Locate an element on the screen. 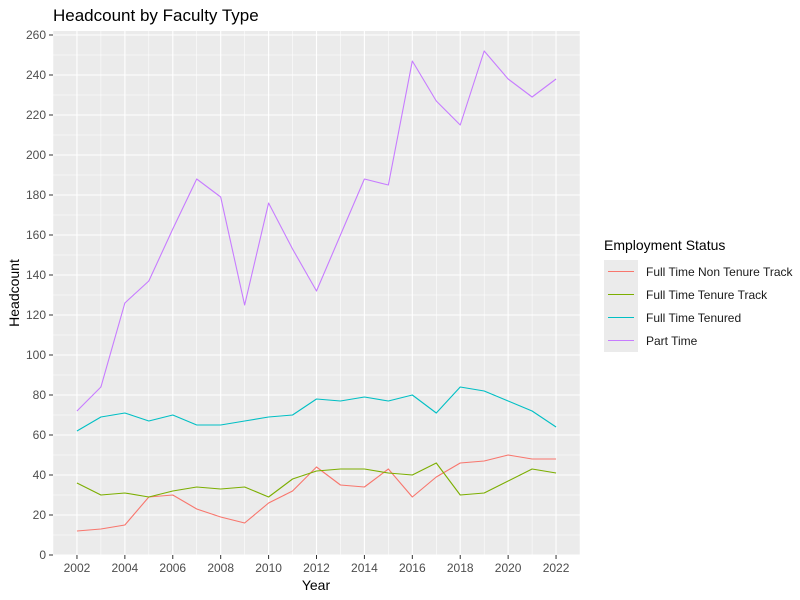 This screenshot has width=800, height=600. legend-label: Full Time Tenured is located at coordinates (694, 317).